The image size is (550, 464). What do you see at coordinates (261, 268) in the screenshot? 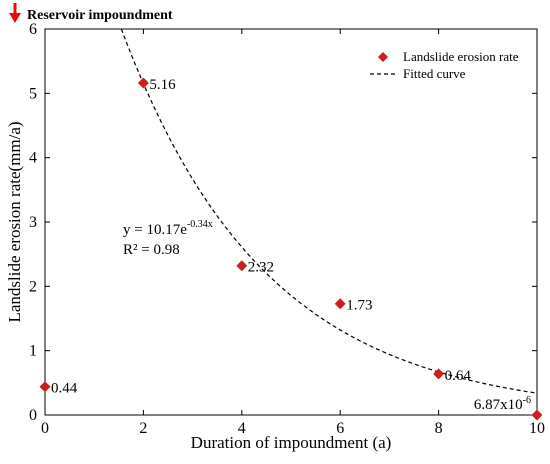
I see `data-label: 2.32` at bounding box center [261, 268].